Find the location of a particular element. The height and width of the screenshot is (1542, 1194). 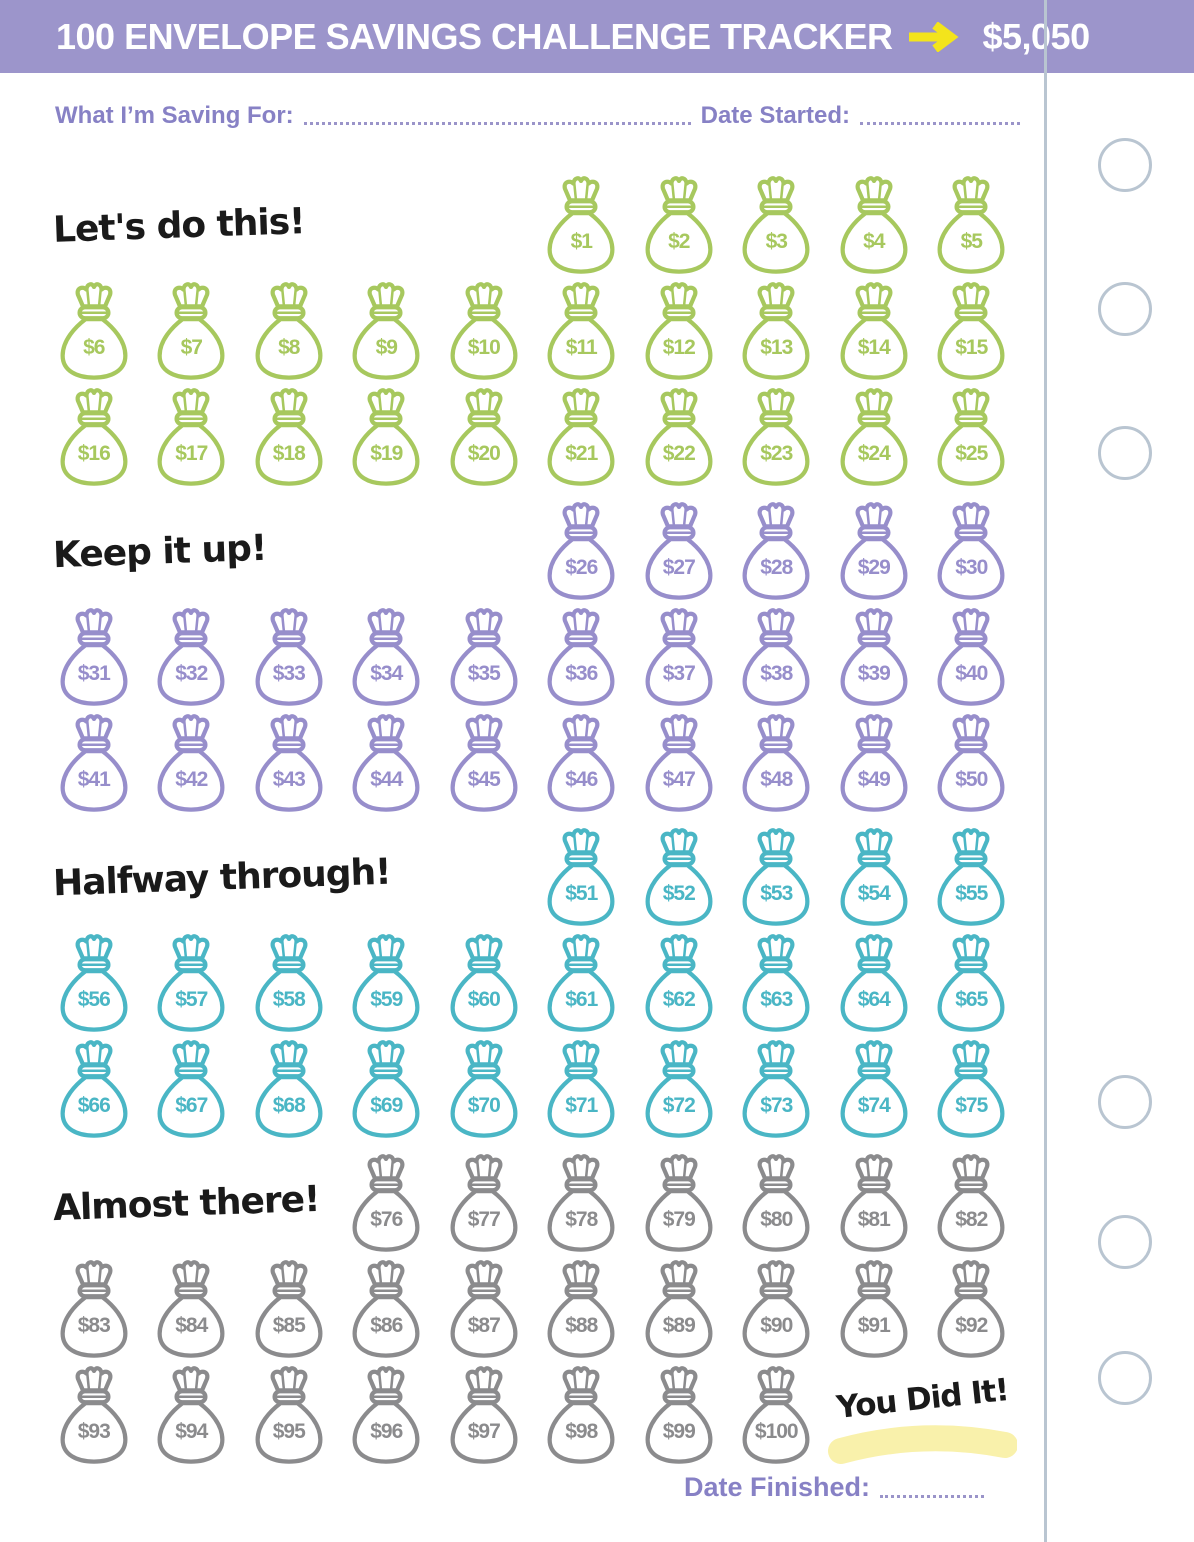

envelope-bag-85: $85 is located at coordinates (289, 1310).